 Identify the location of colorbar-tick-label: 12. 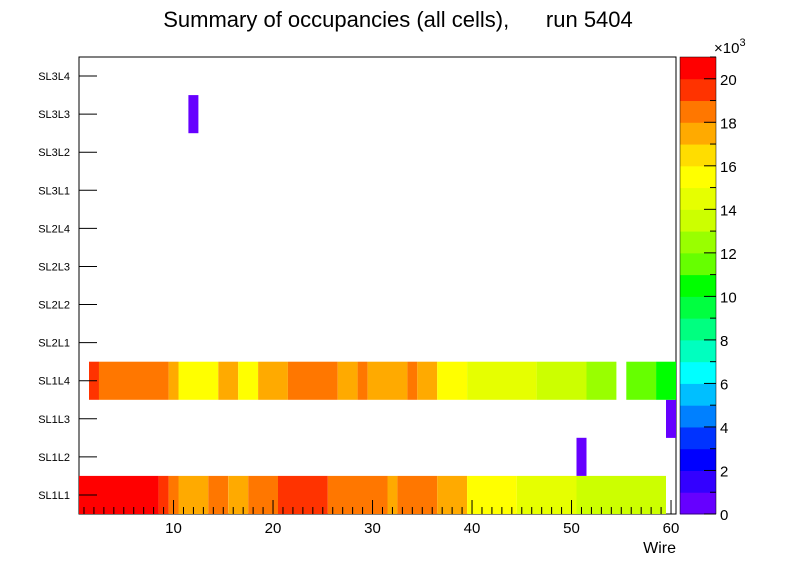
(728, 254).